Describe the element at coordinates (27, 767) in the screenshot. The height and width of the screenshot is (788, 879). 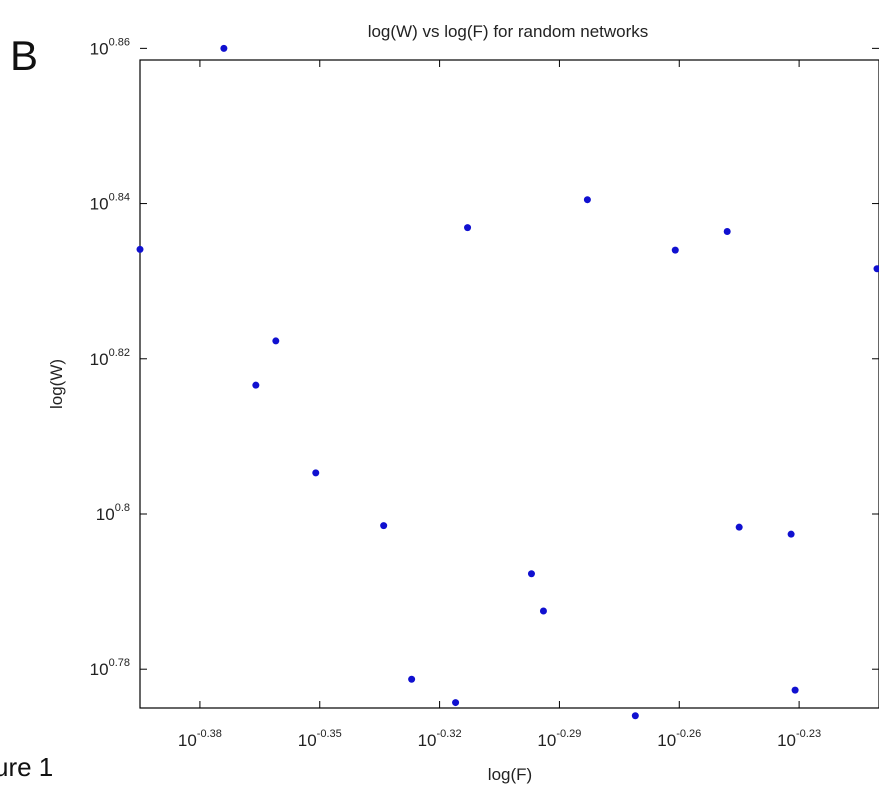
I see `figure-caption-fragment: ure 1` at that location.